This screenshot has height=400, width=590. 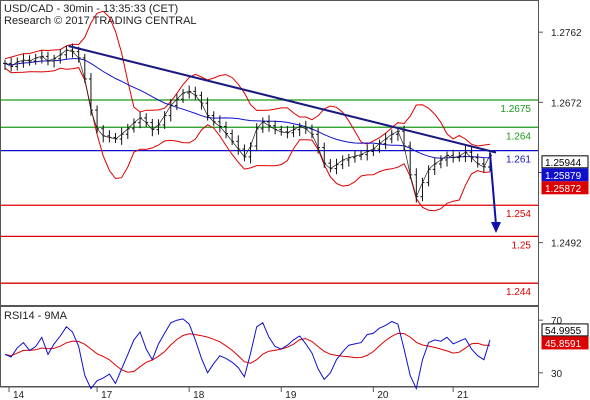 What do you see at coordinates (383, 395) in the screenshot?
I see `time-tick-label-4: 20` at bounding box center [383, 395].